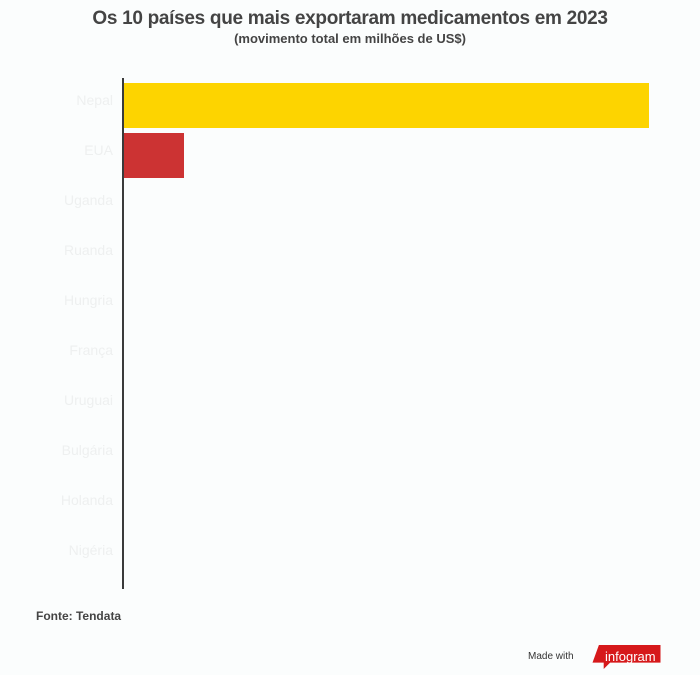  What do you see at coordinates (551, 656) in the screenshot?
I see `made-with-label: Made with` at bounding box center [551, 656].